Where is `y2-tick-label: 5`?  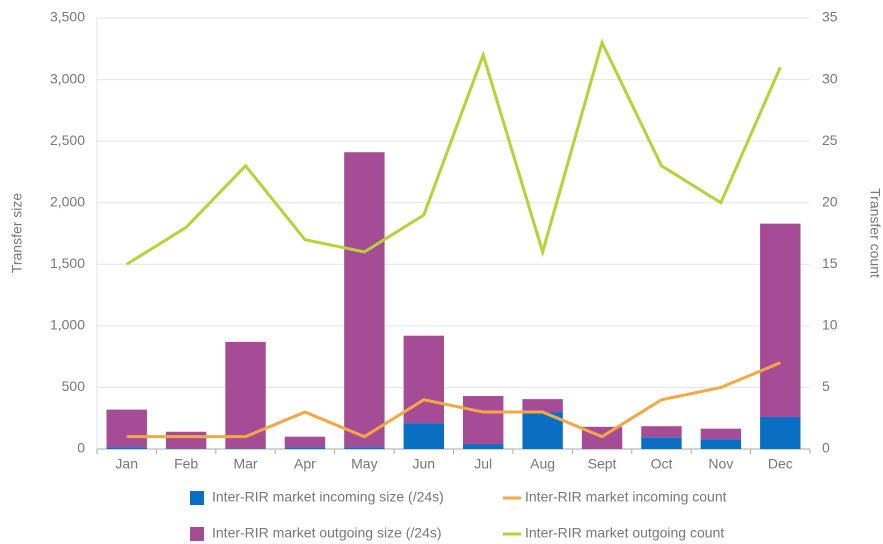 y2-tick-label: 5 is located at coordinates (826, 386).